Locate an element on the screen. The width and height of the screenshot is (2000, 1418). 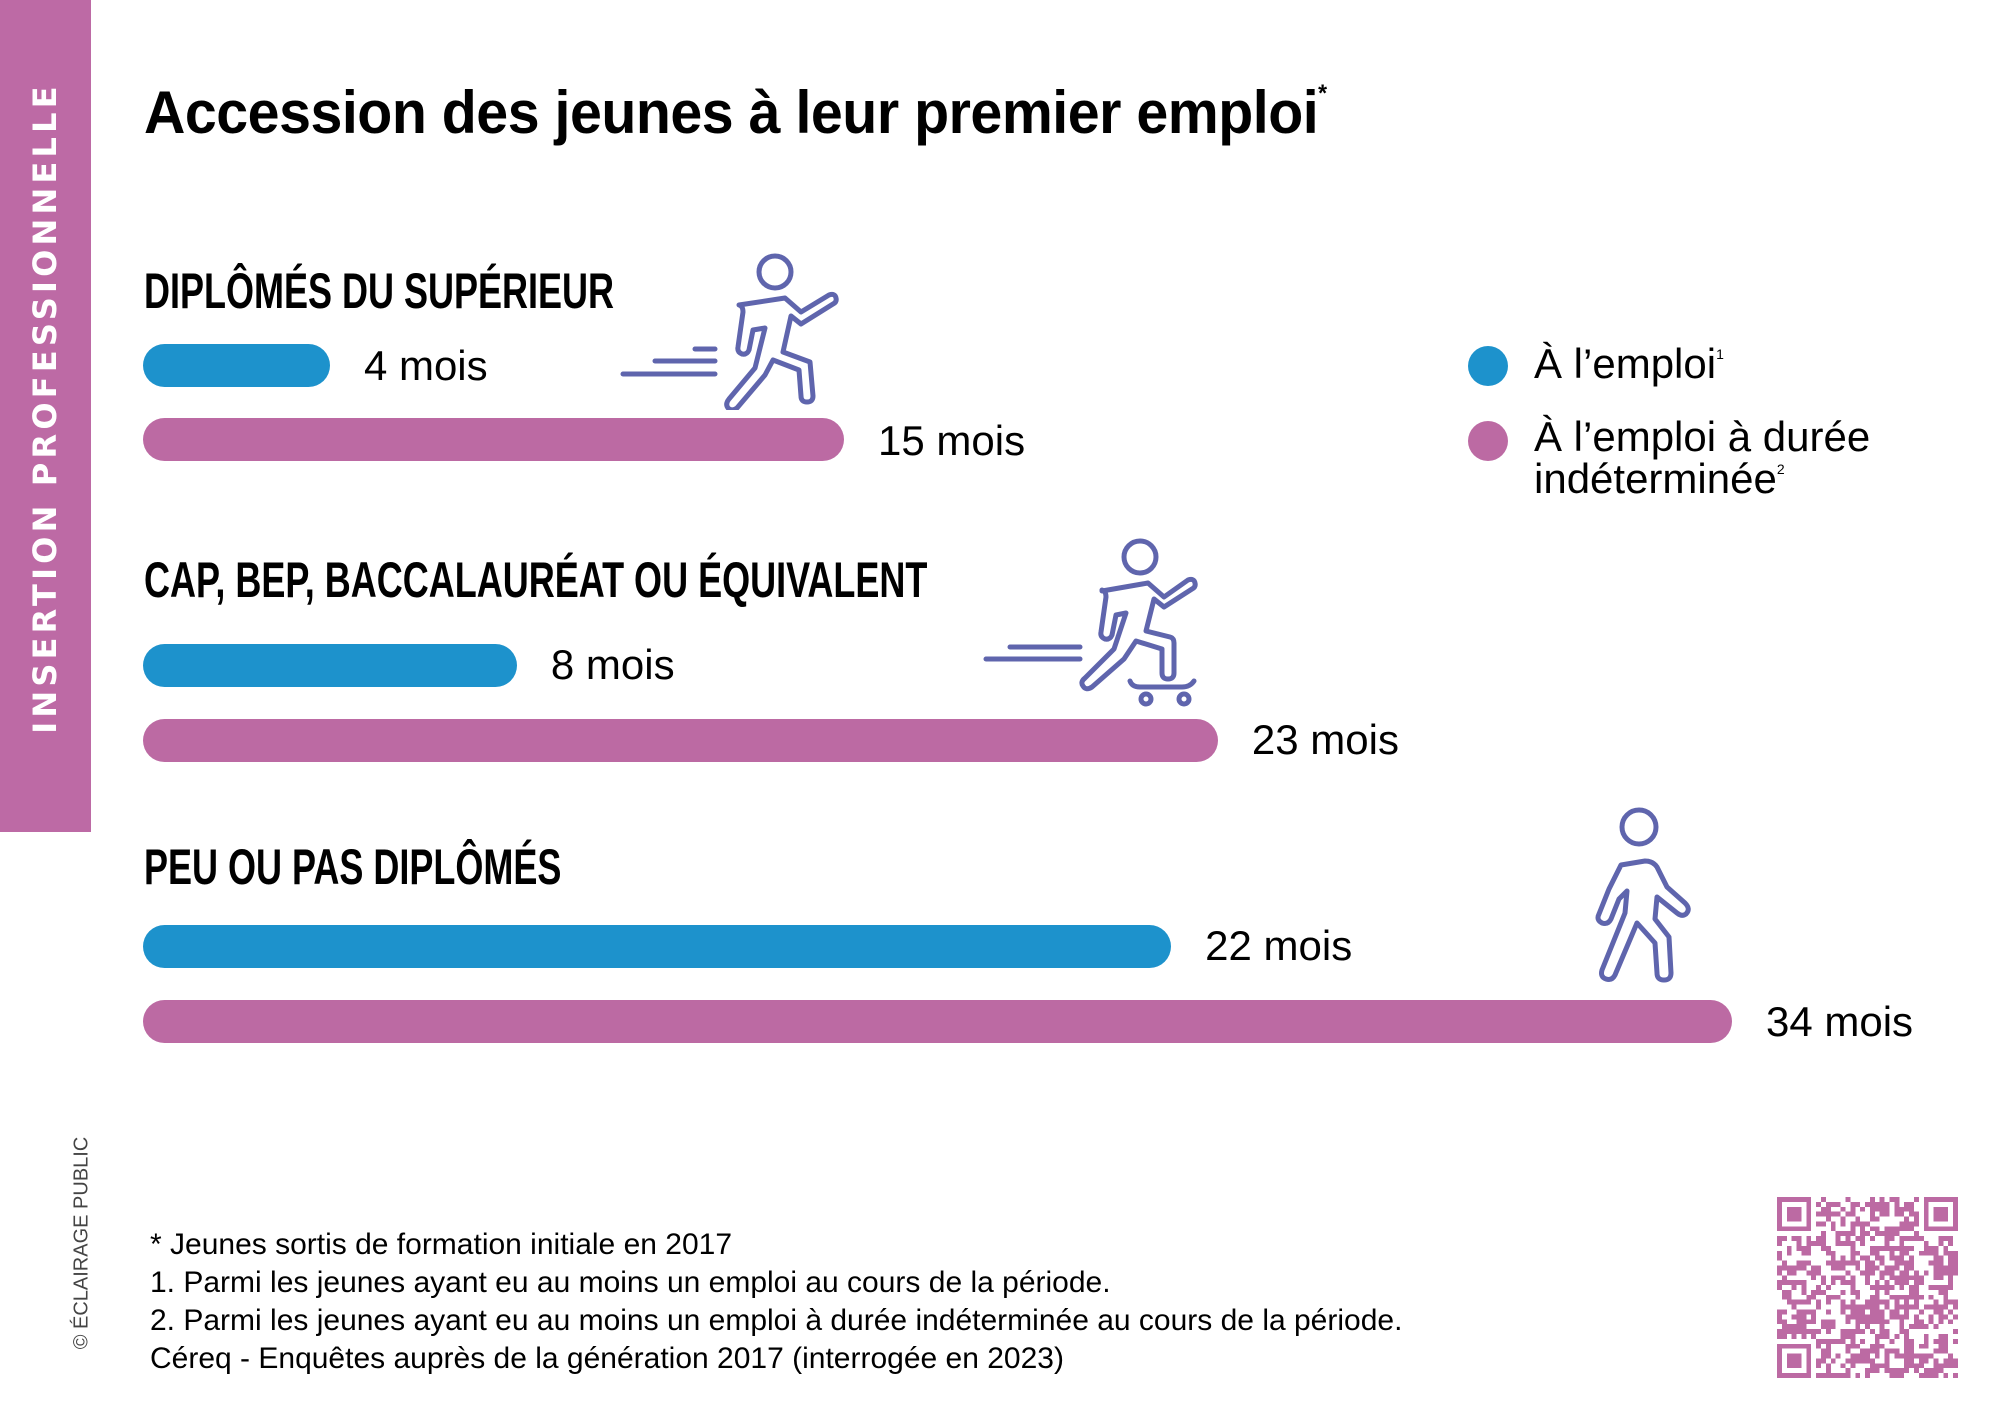
qr-code-image is located at coordinates (1867, 1287).